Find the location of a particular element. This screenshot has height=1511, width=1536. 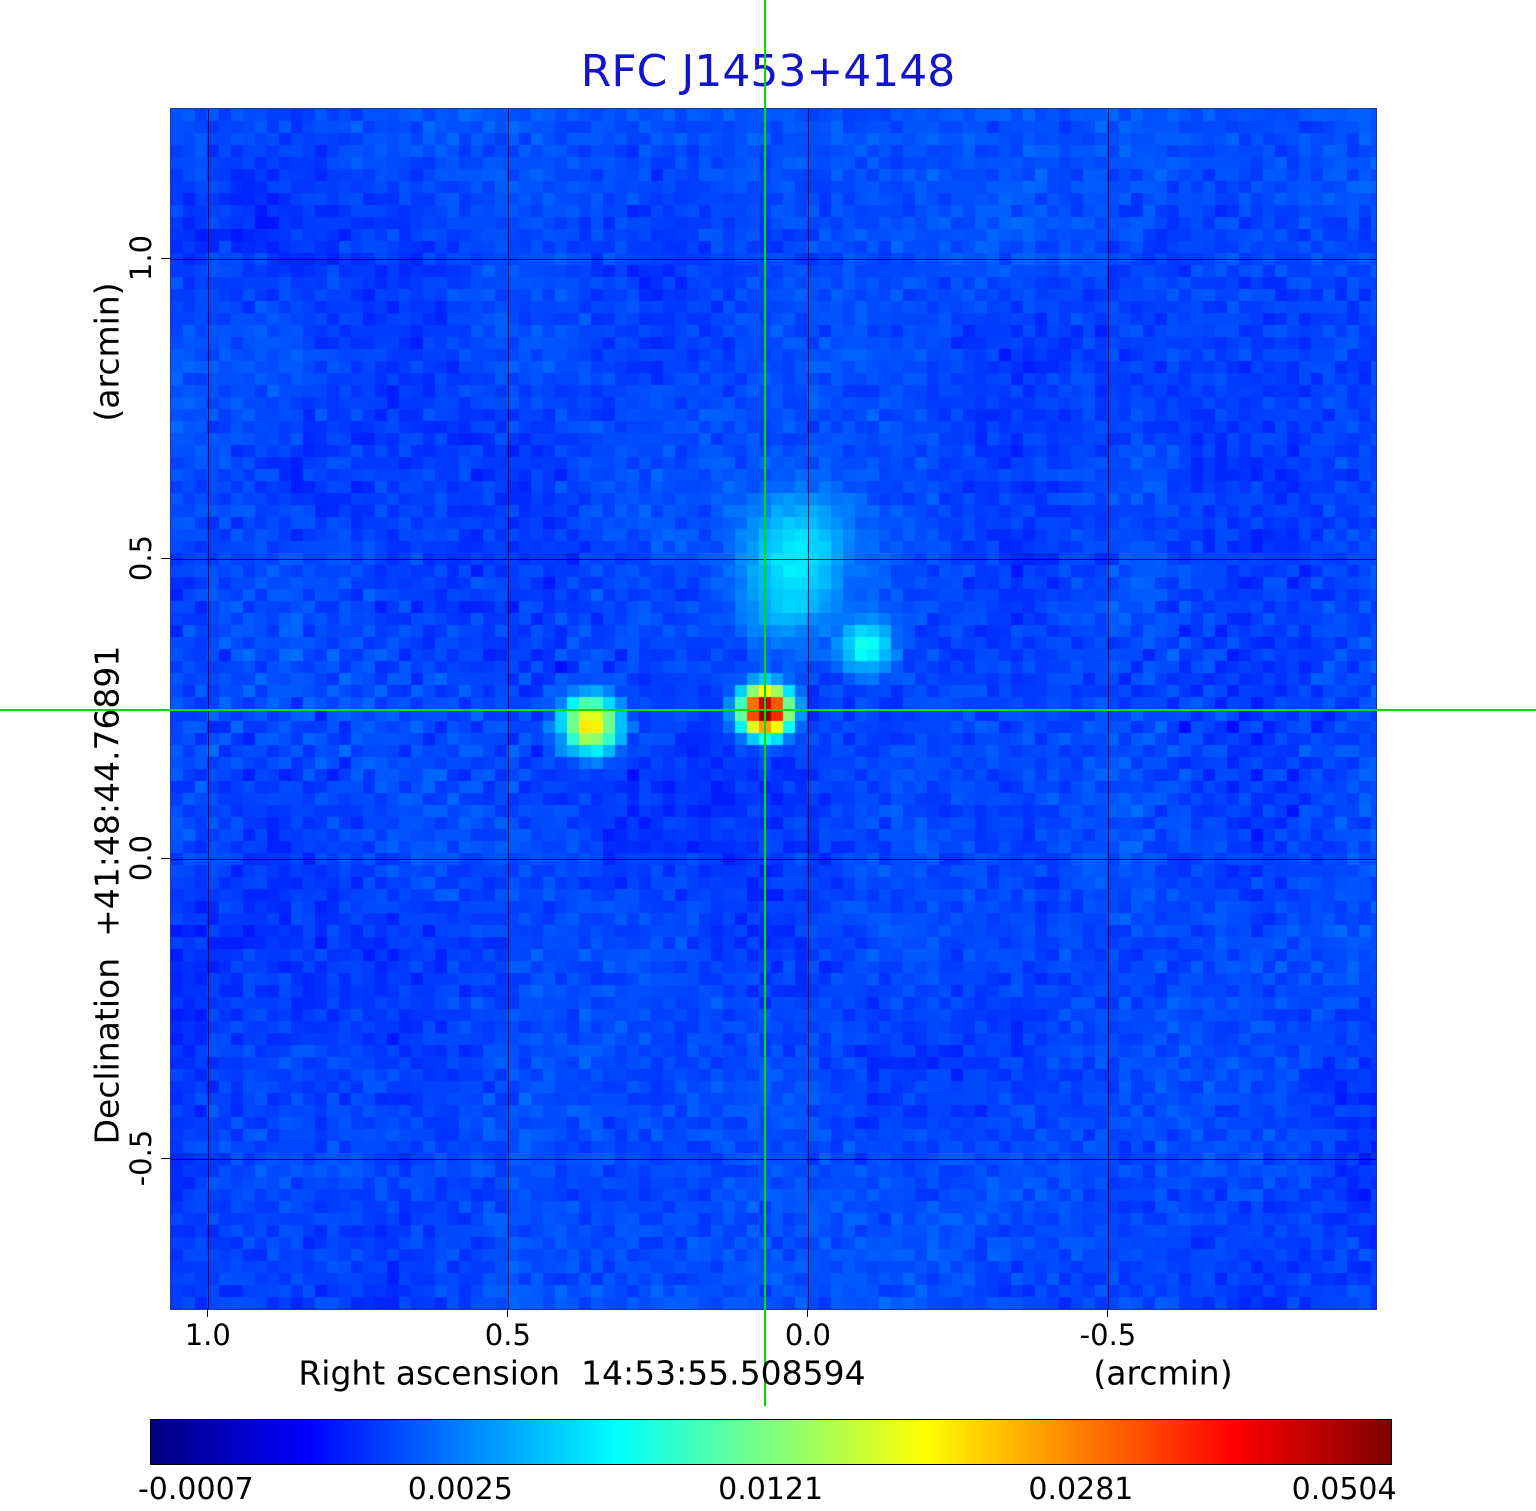

y-axis-unit-label: (arcmin) is located at coordinates (107, 352).